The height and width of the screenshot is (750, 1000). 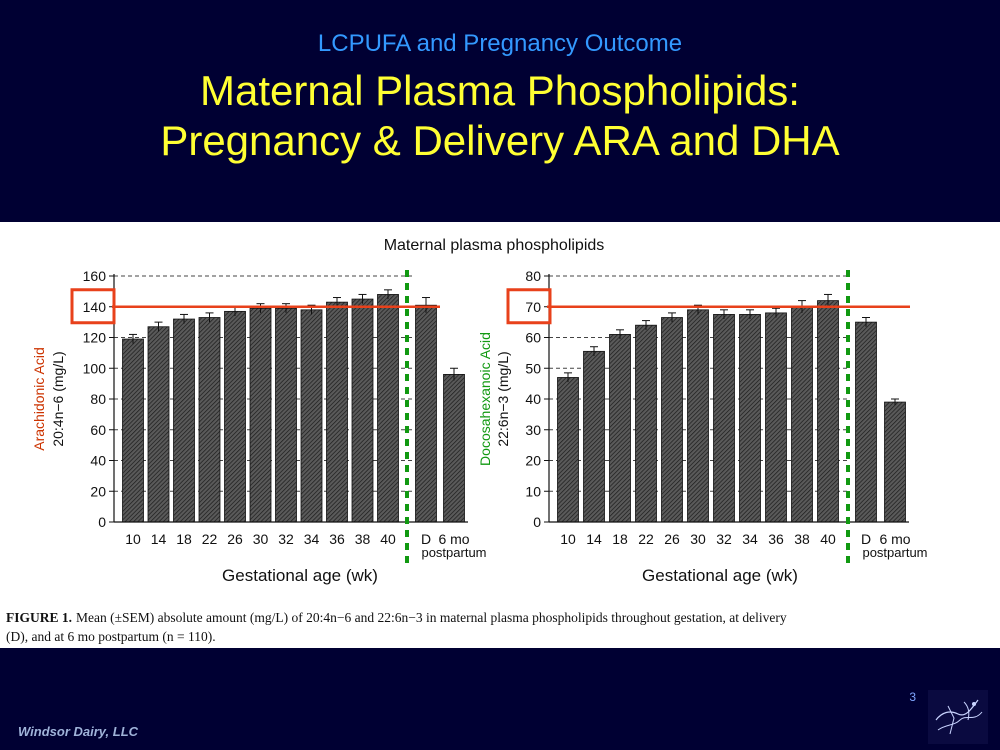 I want to click on y-tick-label: 140, so click(x=95, y=307).